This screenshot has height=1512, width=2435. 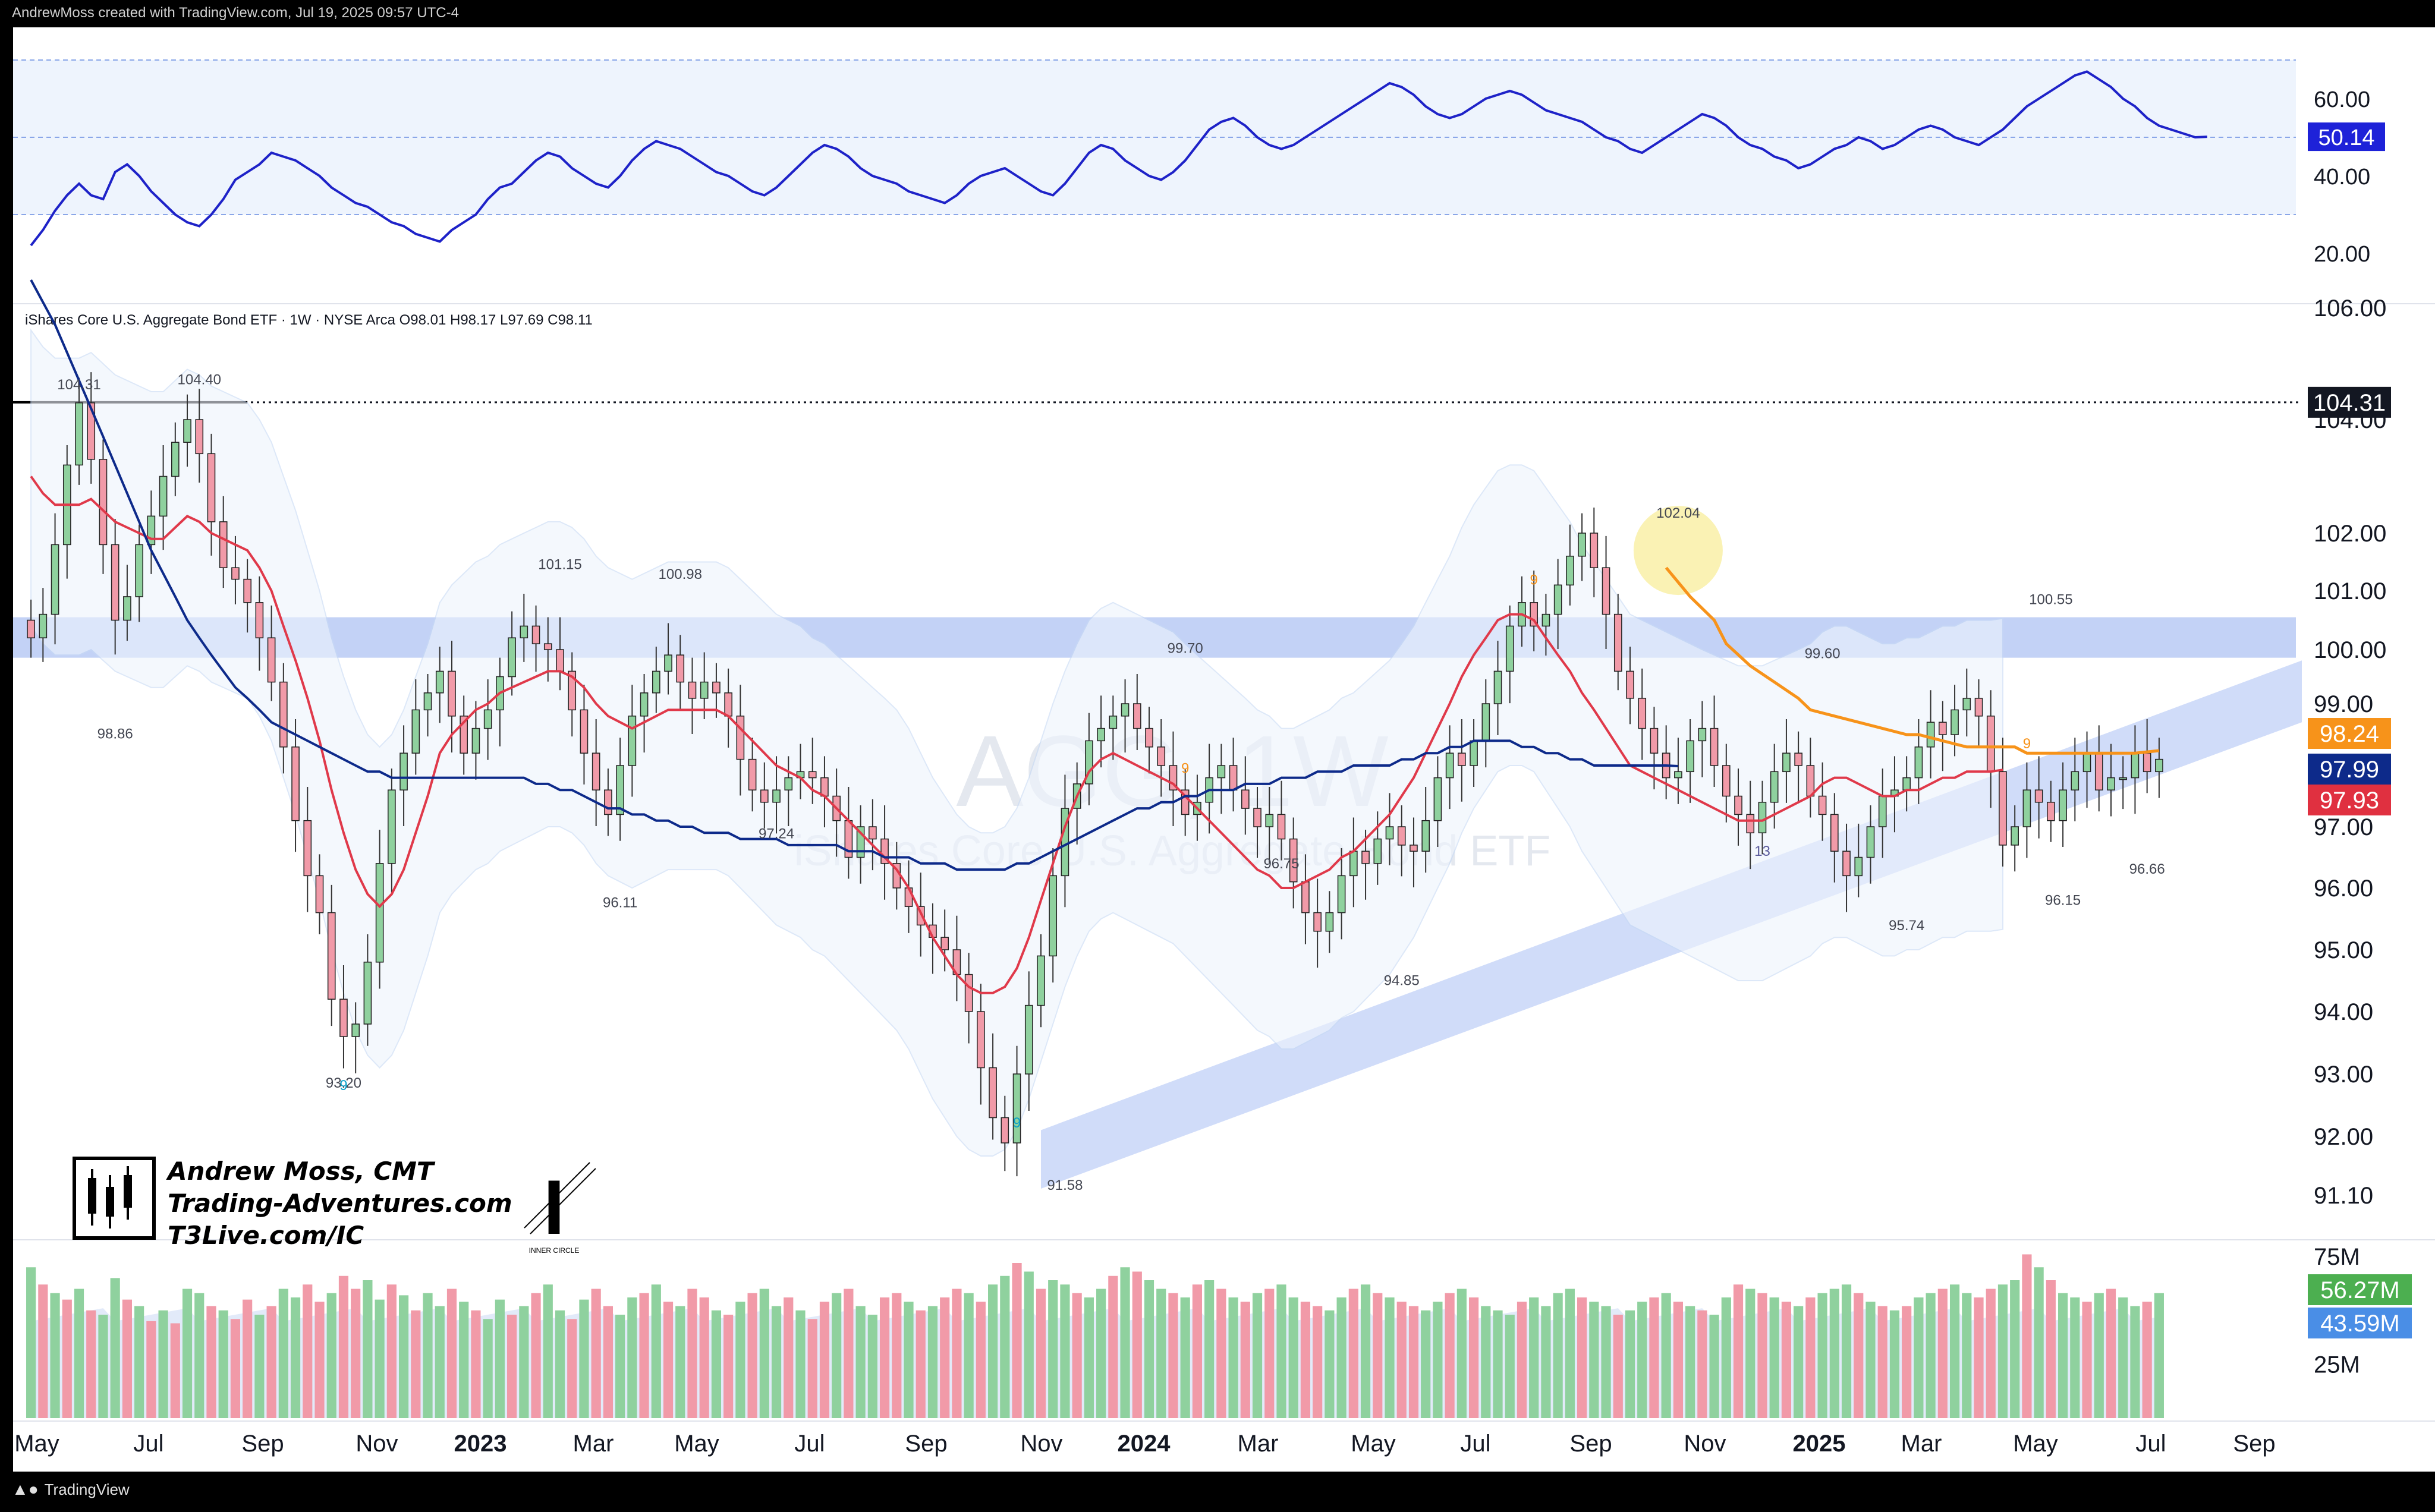 I want to click on td-sequential-mark: 9, so click(x=343, y=1086).